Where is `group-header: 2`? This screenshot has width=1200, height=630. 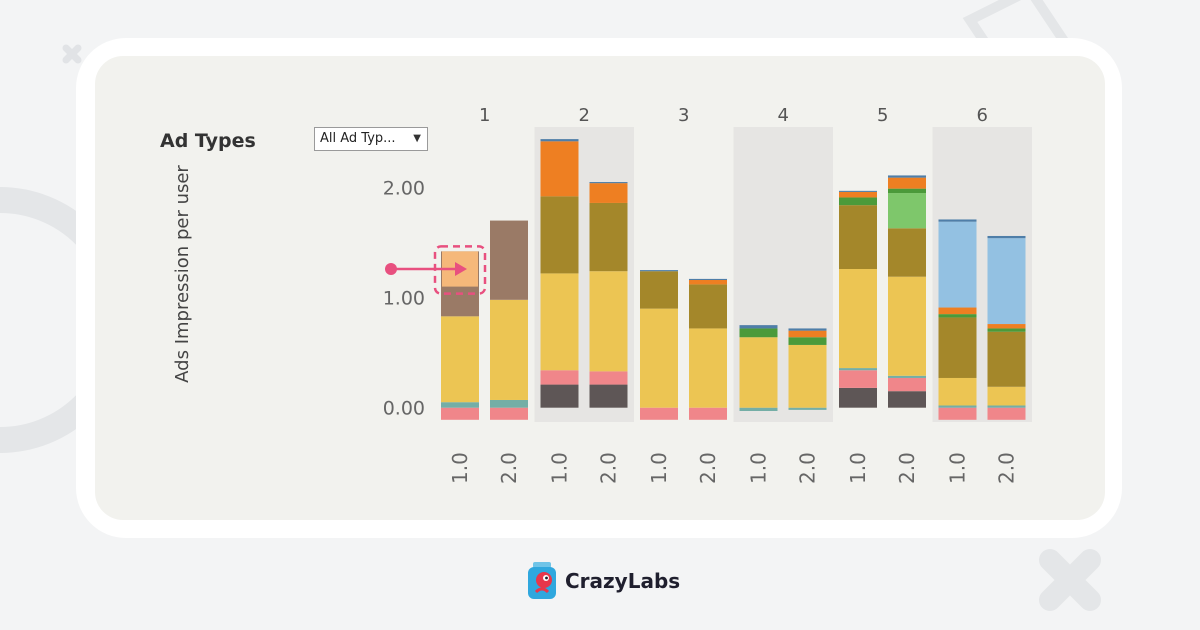
group-header: 2 is located at coordinates (584, 115).